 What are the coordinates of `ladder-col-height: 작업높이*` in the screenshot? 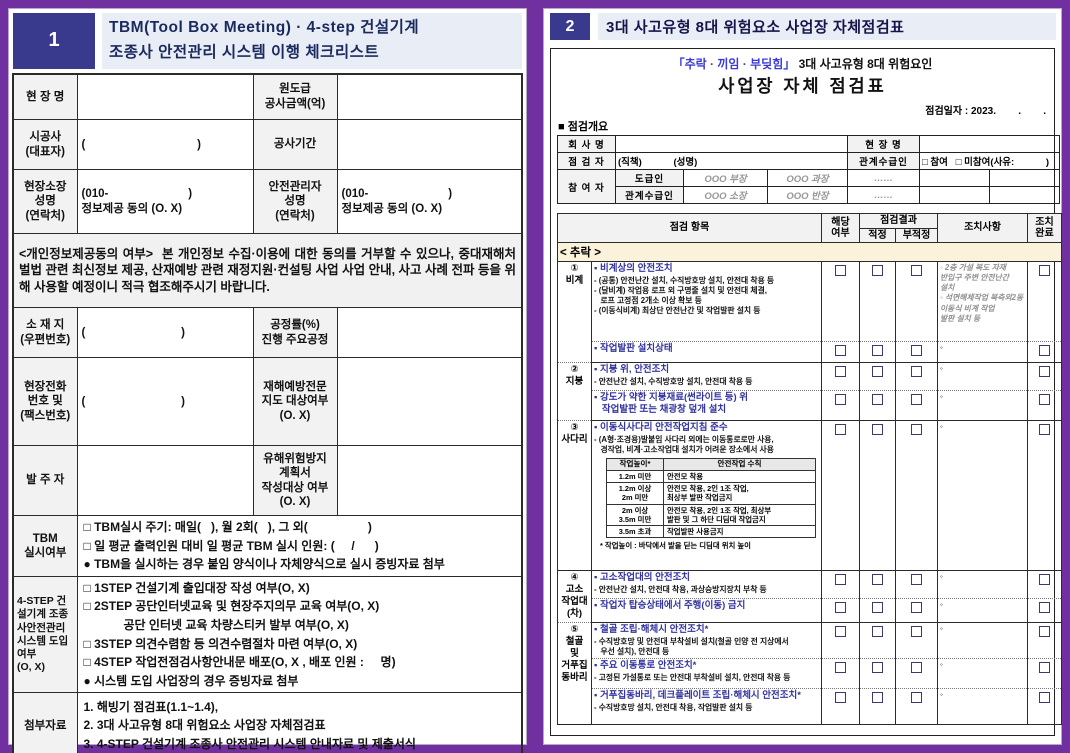 It's located at (635, 464).